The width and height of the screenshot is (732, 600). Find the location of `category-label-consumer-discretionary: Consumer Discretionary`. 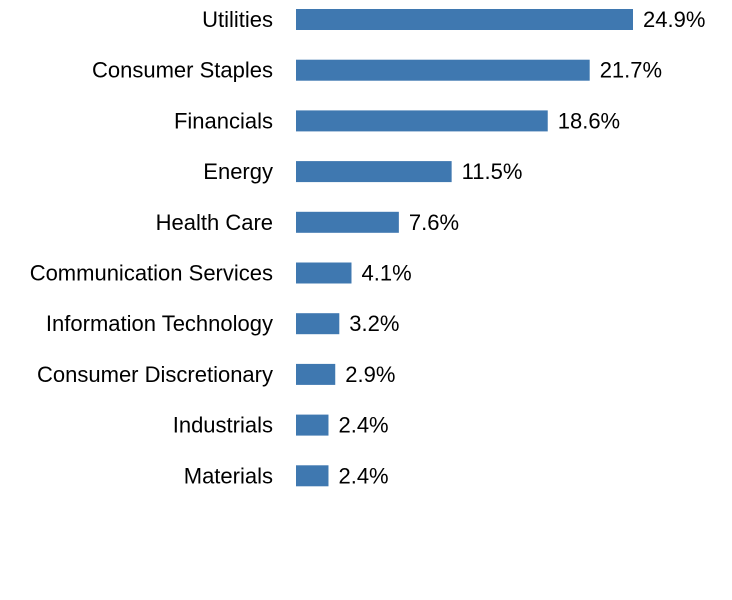

category-label-consumer-discretionary: Consumer Discretionary is located at coordinates (155, 374).